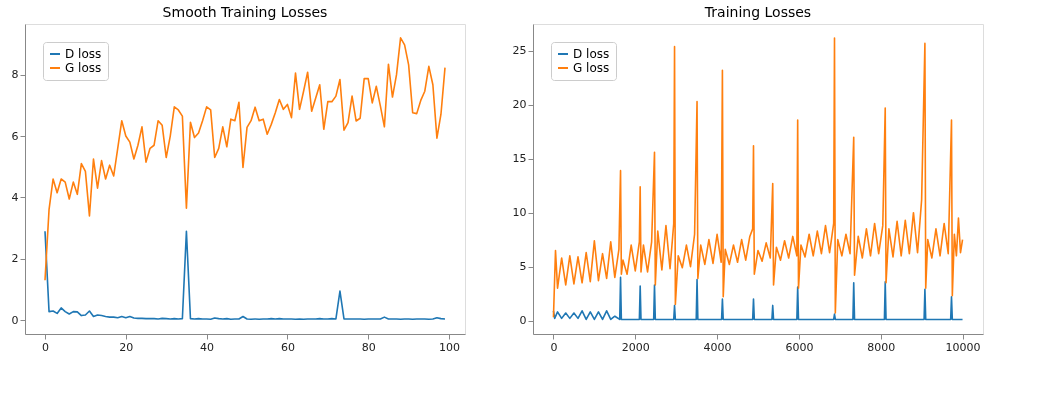 The image size is (1060, 415). Describe the element at coordinates (519, 159) in the screenshot. I see `y-tick-label: 15` at that location.